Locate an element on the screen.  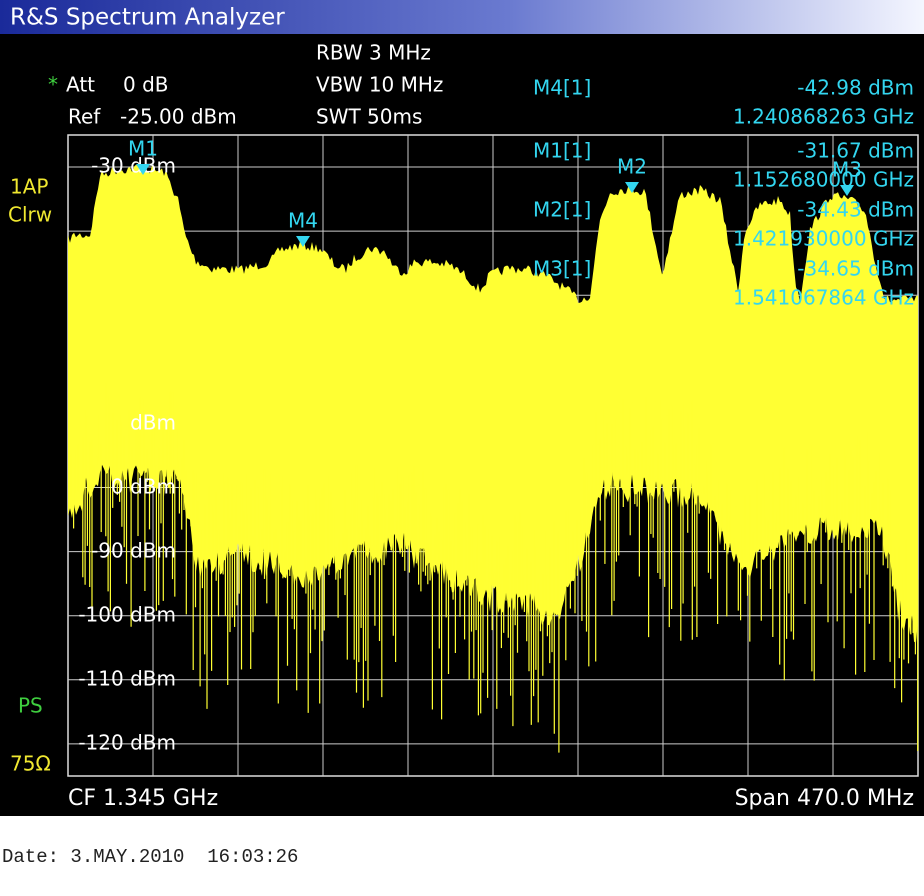
att-value: 0 dB is located at coordinates (146, 85).